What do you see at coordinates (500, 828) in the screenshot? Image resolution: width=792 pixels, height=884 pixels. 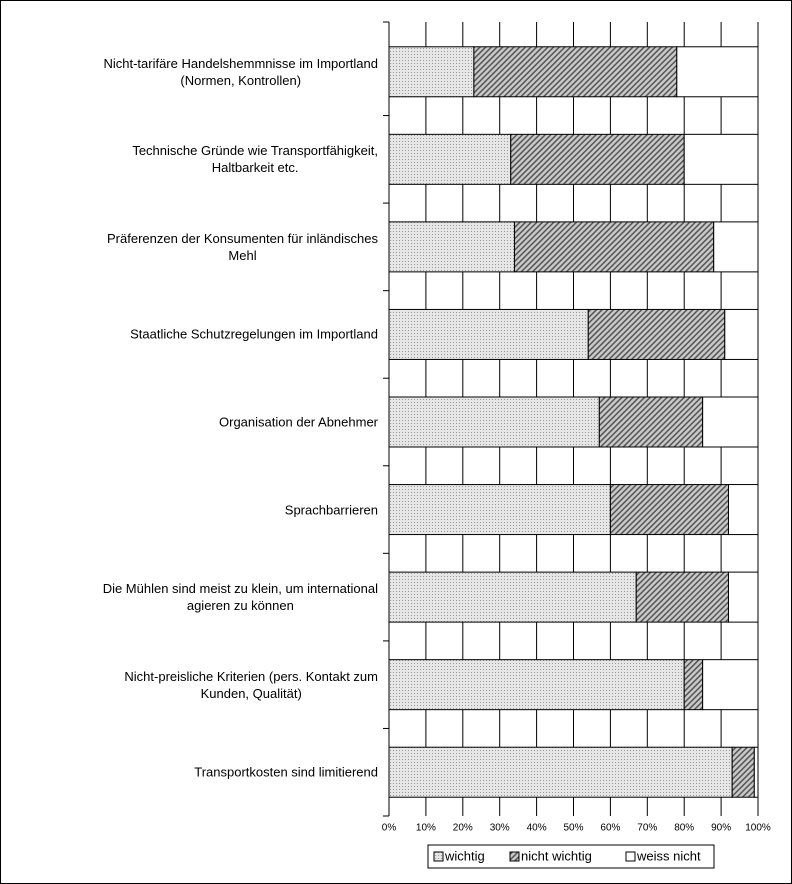 I see `x-tick-label: 30%` at bounding box center [500, 828].